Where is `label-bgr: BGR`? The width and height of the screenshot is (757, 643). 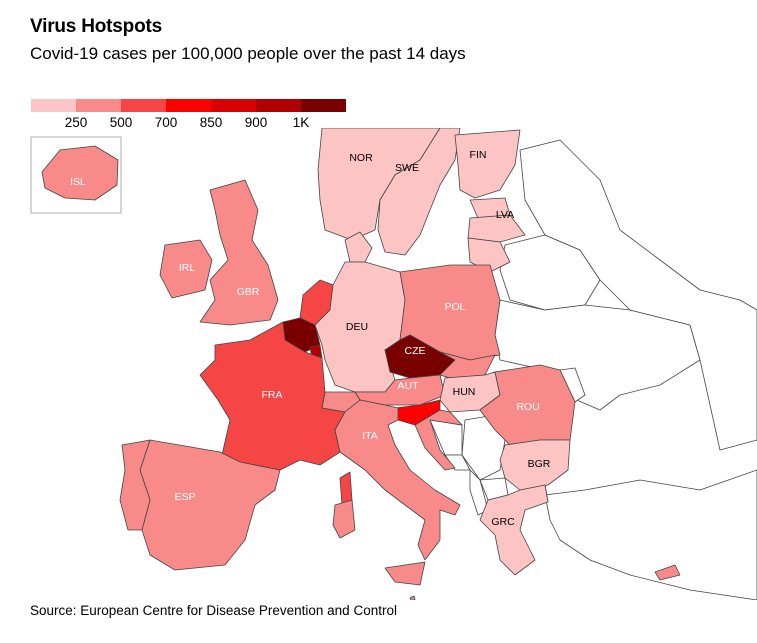 label-bgr: BGR is located at coordinates (539, 464).